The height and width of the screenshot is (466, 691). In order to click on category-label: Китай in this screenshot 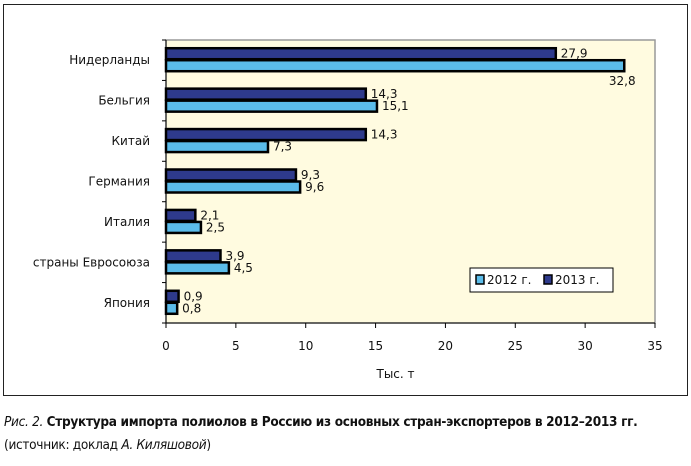, I will do `click(131, 141)`.